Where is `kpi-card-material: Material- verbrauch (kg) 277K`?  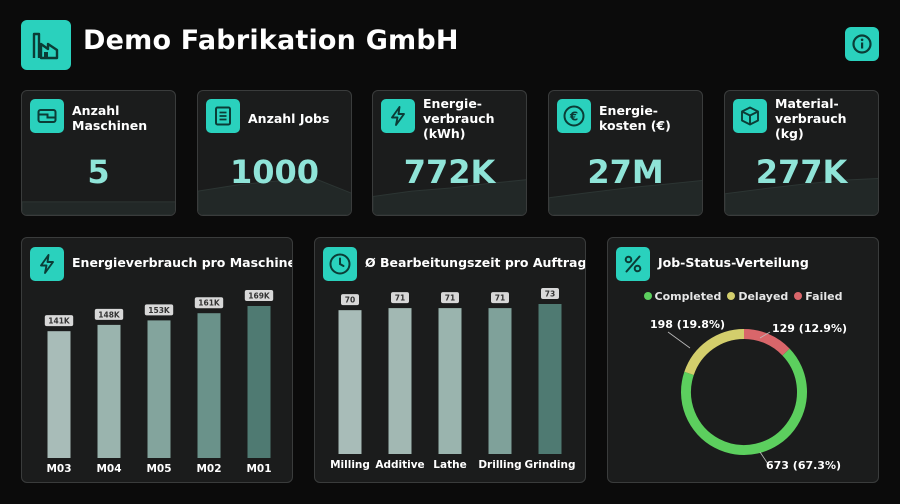 kpi-card-material: Material- verbrauch (kg) 277K is located at coordinates (801, 153).